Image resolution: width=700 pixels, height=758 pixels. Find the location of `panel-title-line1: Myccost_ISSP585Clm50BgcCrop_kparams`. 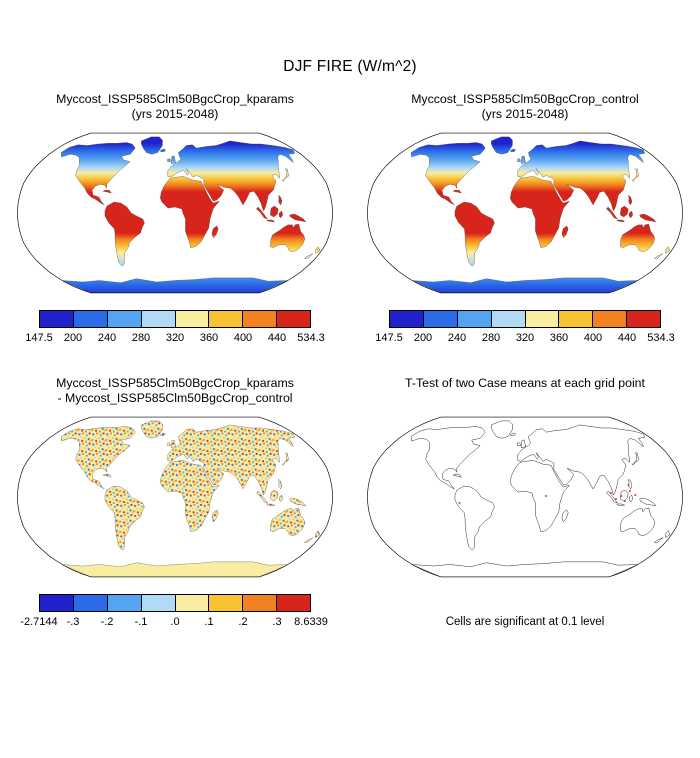

panel-title-line1: Myccost_ISSP585Clm50BgcCrop_kparams is located at coordinates (175, 383).